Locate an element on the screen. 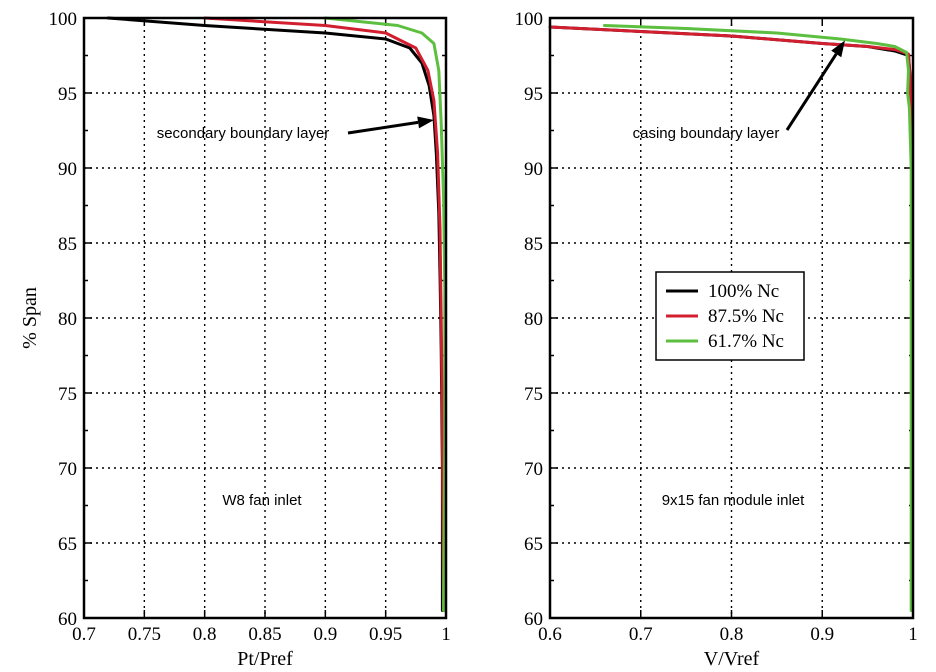 This screenshot has height=672, width=936. panel-1-xaxis-title: Pt/Pref is located at coordinates (265, 659).